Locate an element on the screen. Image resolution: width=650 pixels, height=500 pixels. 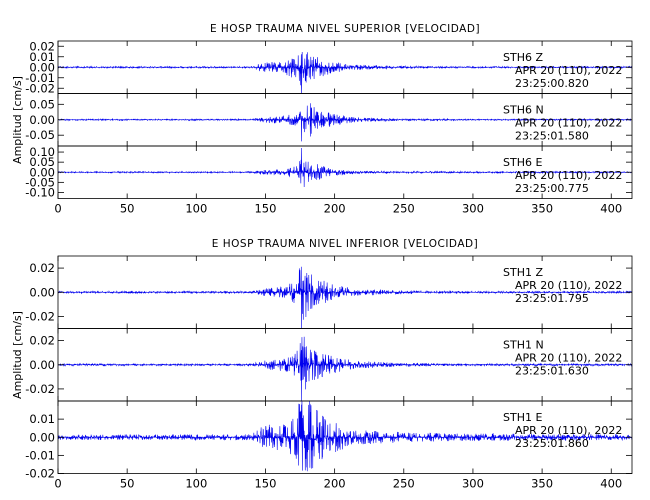
x-axis-superior: 0 50 100 150 200 250 300 350 400 is located at coordinates (338, 209).